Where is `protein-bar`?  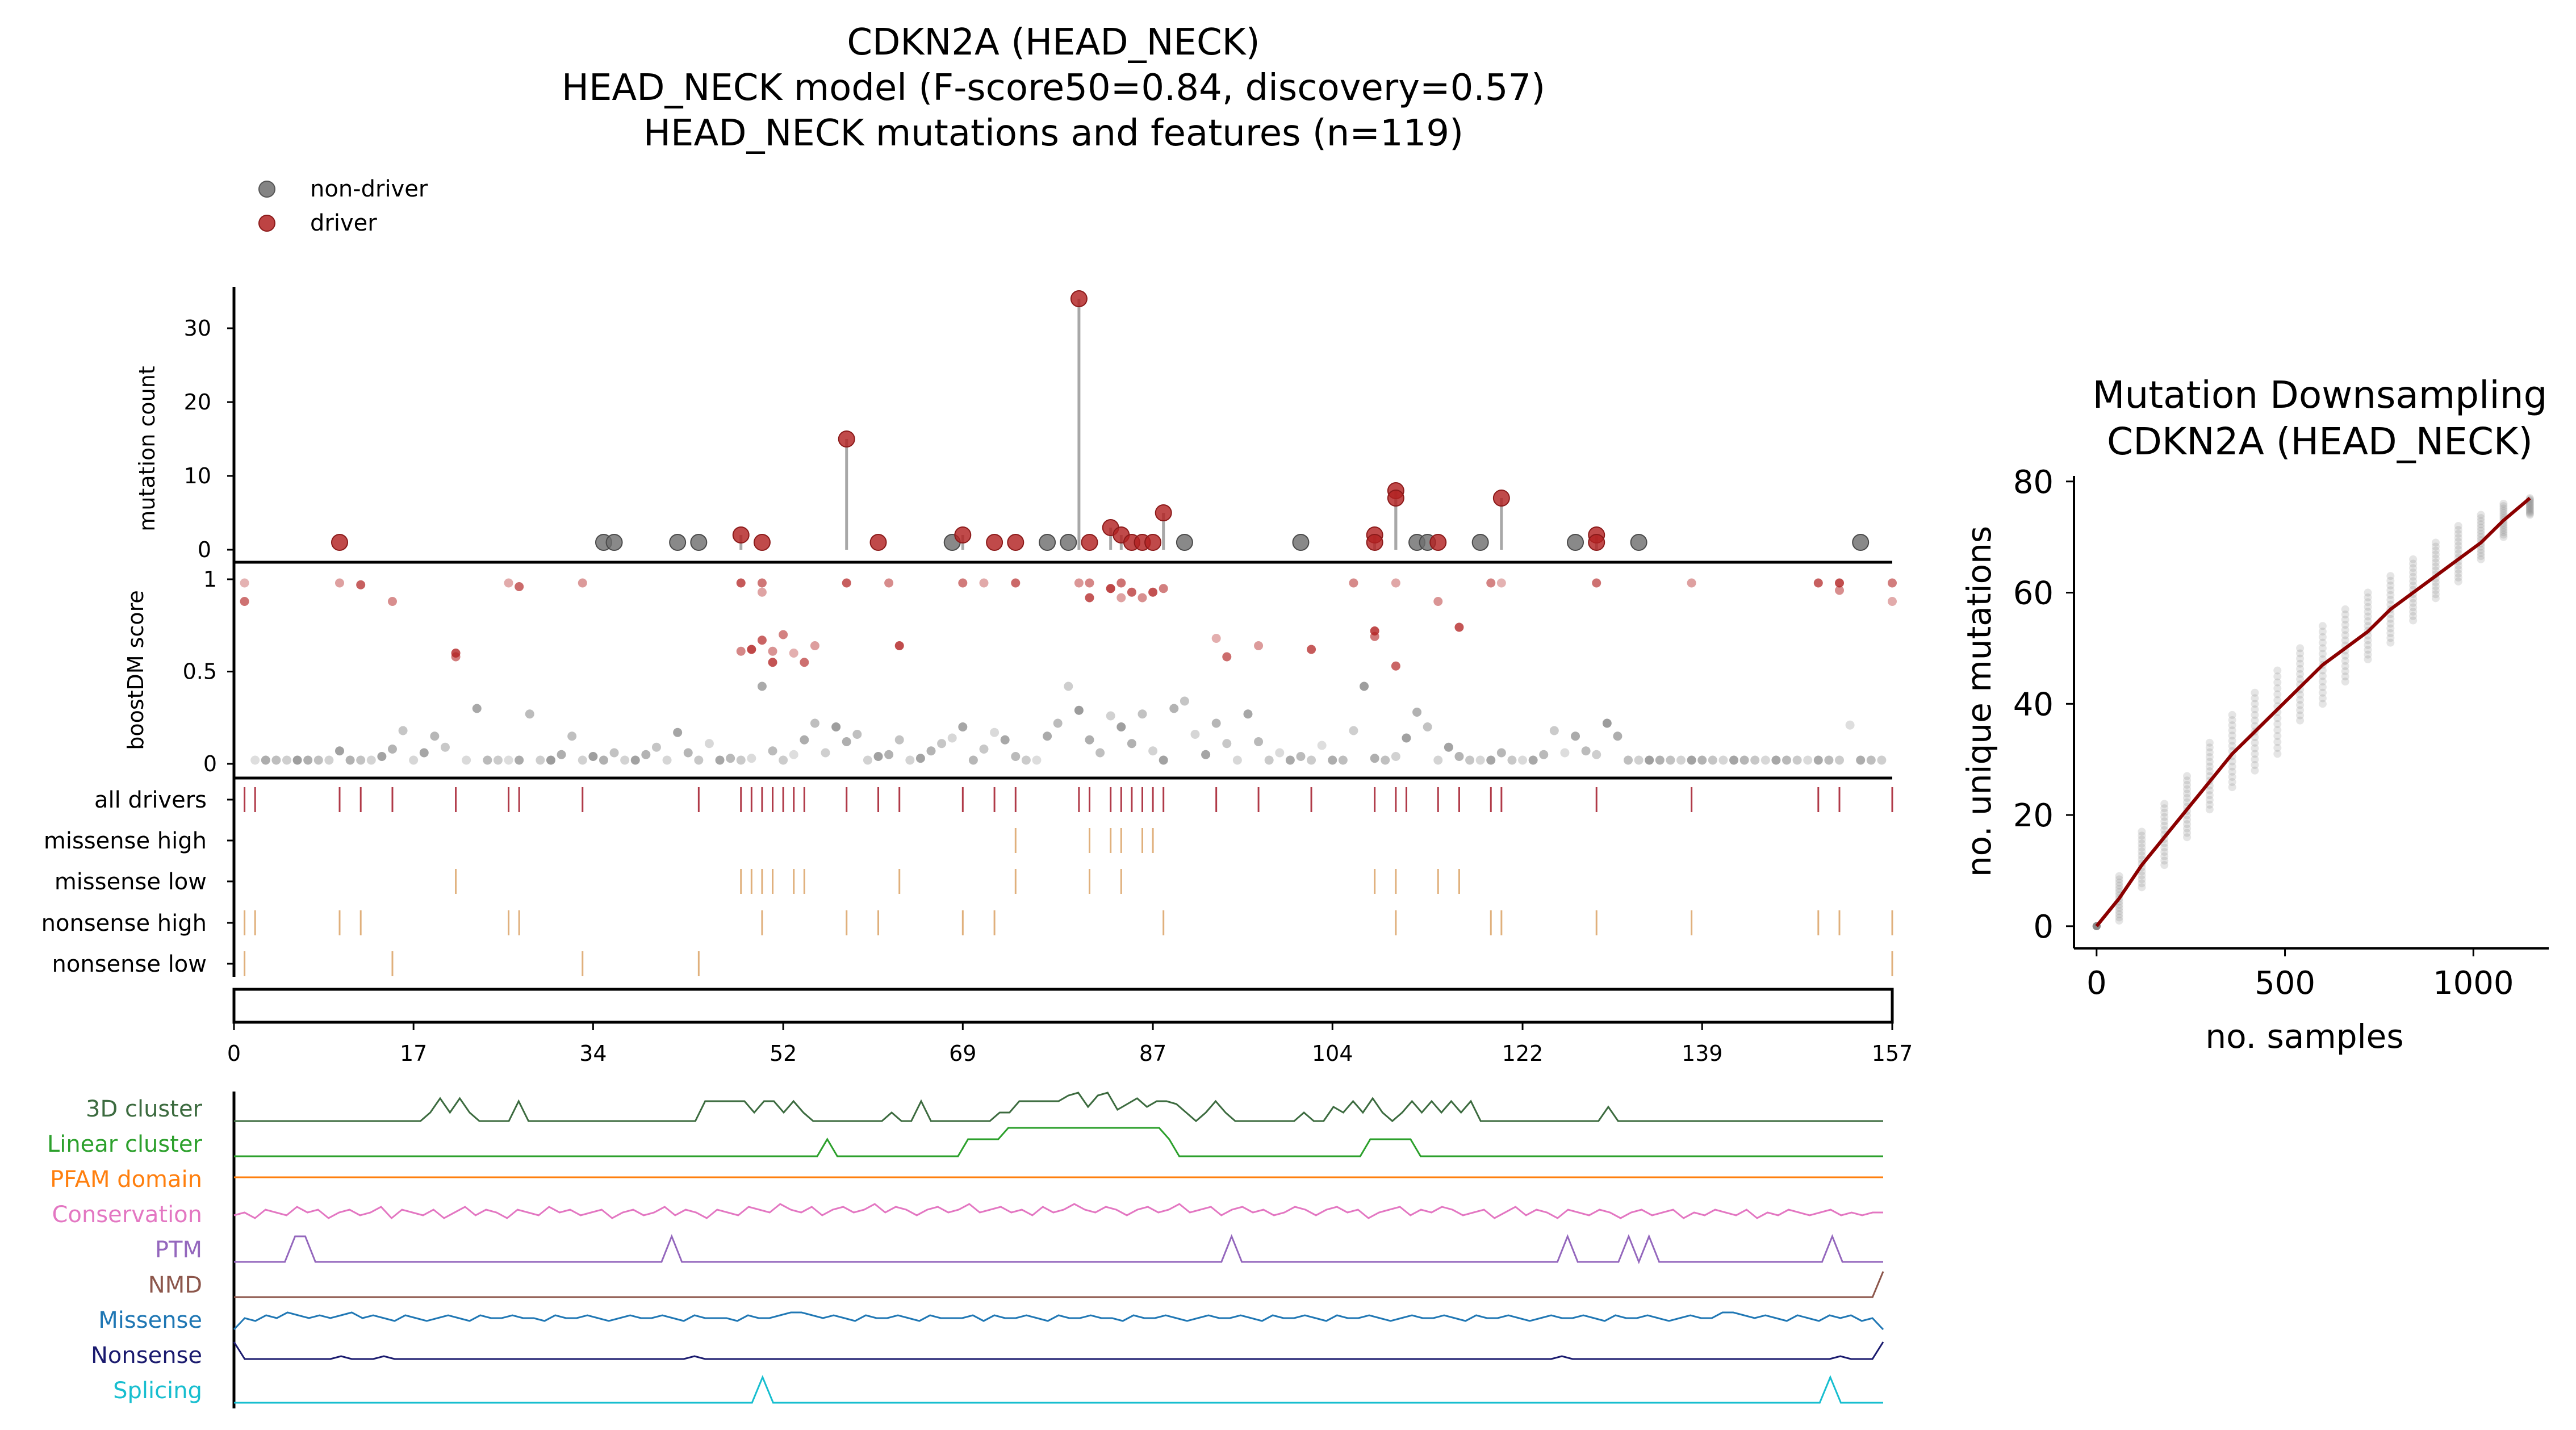
protein-bar is located at coordinates (1063, 1006).